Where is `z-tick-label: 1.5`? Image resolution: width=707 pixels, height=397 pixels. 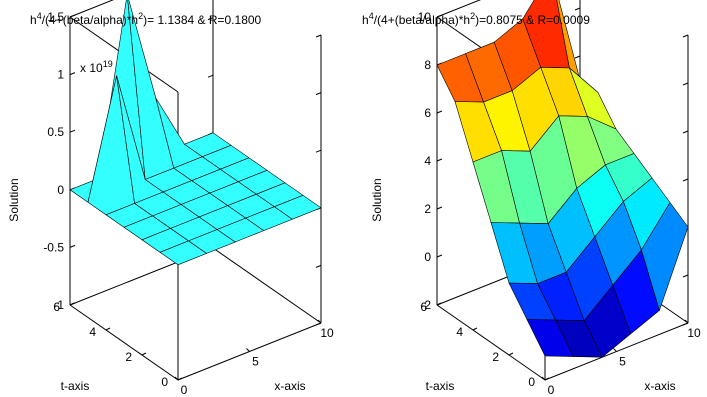 z-tick-label: 1.5 is located at coordinates (55, 17).